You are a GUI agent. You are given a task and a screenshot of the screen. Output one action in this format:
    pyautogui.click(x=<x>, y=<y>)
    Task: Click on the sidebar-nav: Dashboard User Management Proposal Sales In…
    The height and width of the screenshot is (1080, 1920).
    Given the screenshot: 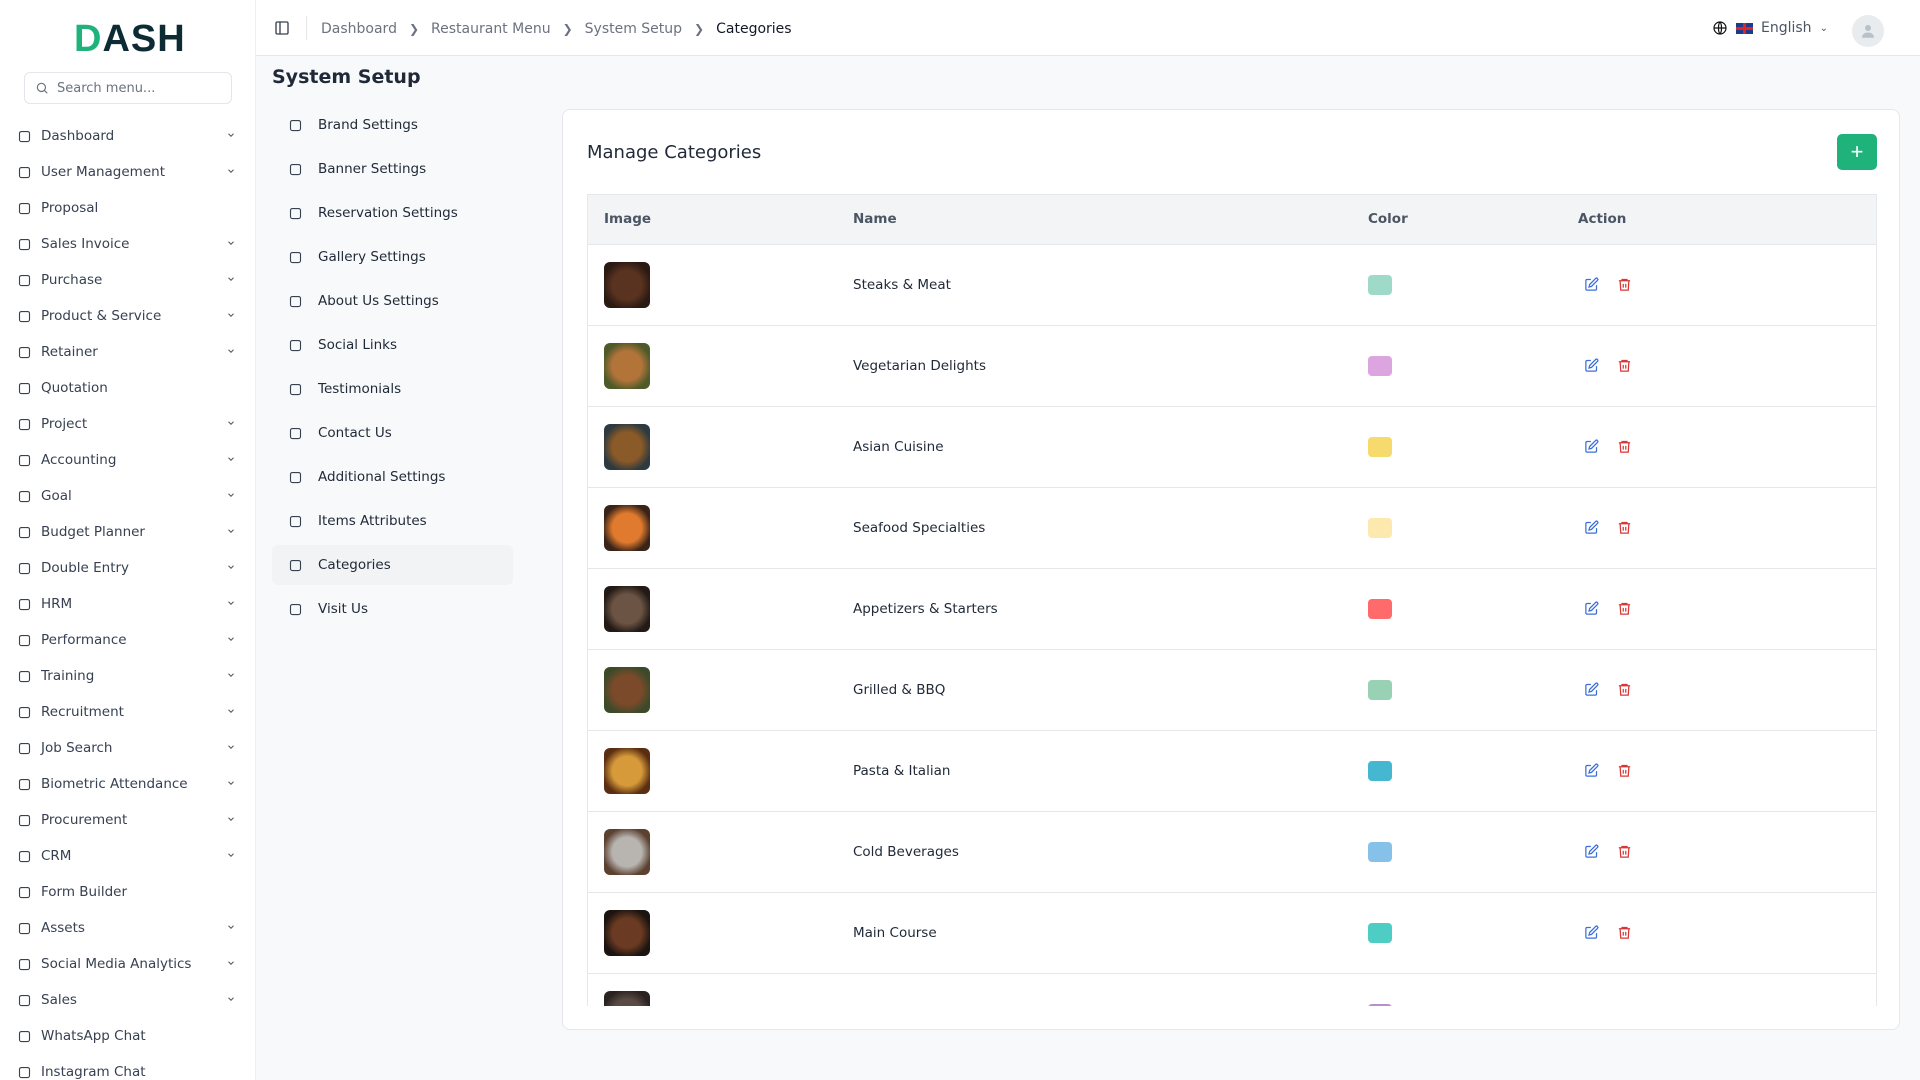 What is the action you would take?
    pyautogui.click(x=127, y=599)
    